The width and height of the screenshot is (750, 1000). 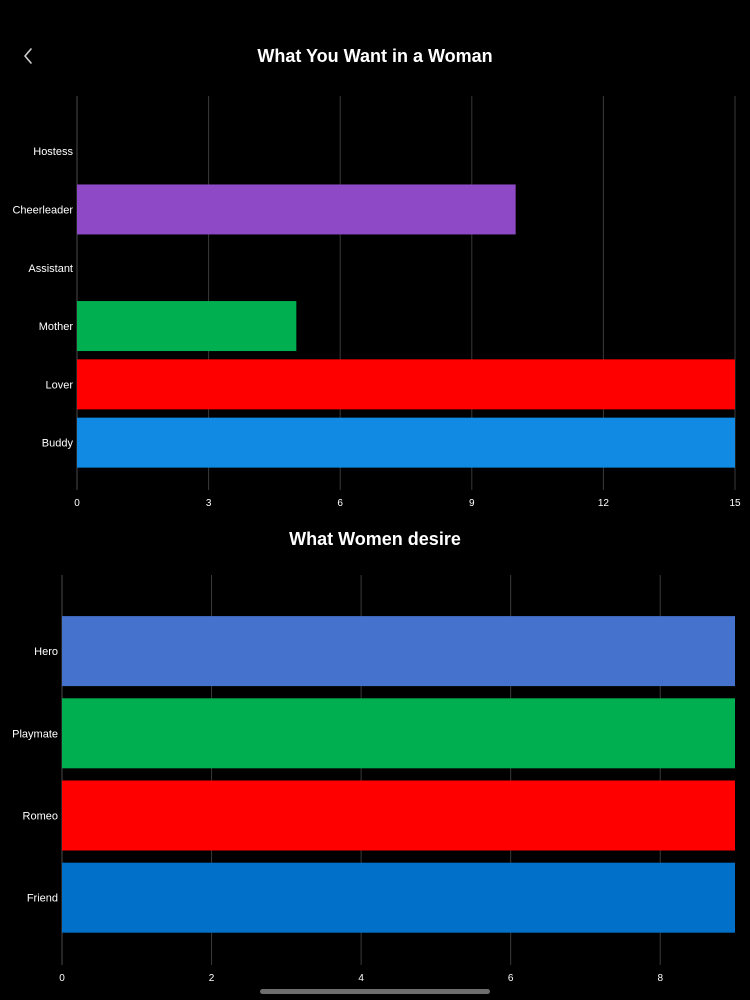 I want to click on x-tick-label: 2, so click(x=212, y=978).